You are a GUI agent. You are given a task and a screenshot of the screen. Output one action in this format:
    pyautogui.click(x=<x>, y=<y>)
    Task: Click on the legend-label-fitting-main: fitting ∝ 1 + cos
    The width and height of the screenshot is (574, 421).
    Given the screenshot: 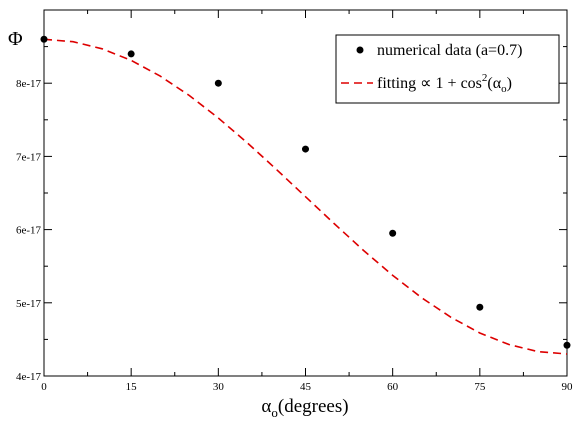 What is the action you would take?
    pyautogui.click(x=429, y=83)
    